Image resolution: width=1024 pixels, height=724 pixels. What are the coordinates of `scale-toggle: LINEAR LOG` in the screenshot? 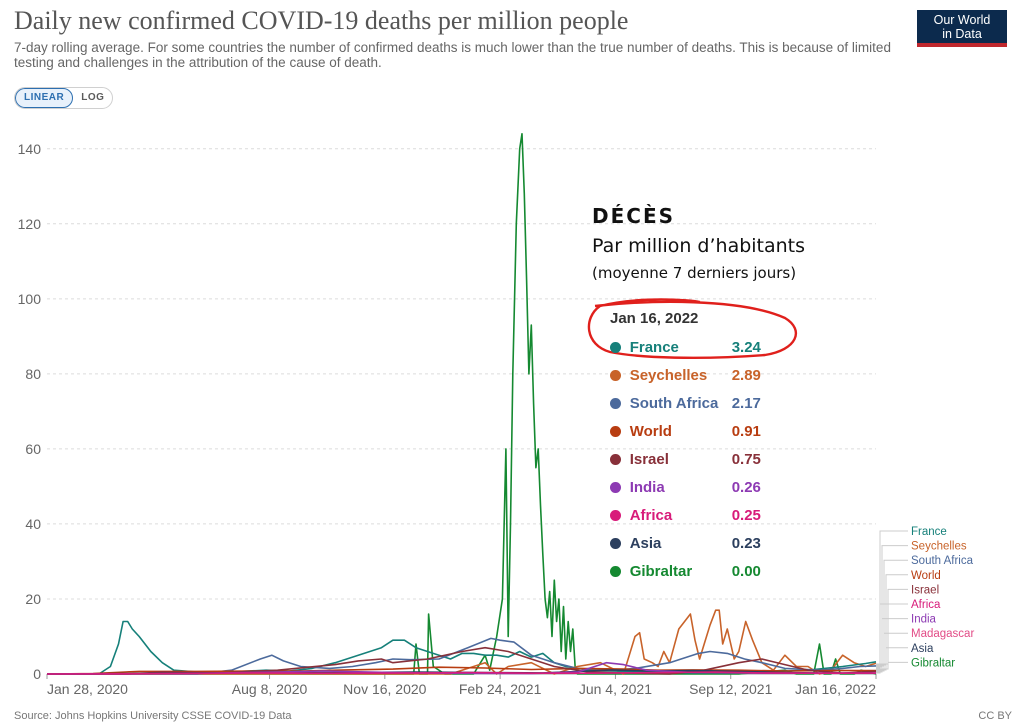 It's located at (64, 98).